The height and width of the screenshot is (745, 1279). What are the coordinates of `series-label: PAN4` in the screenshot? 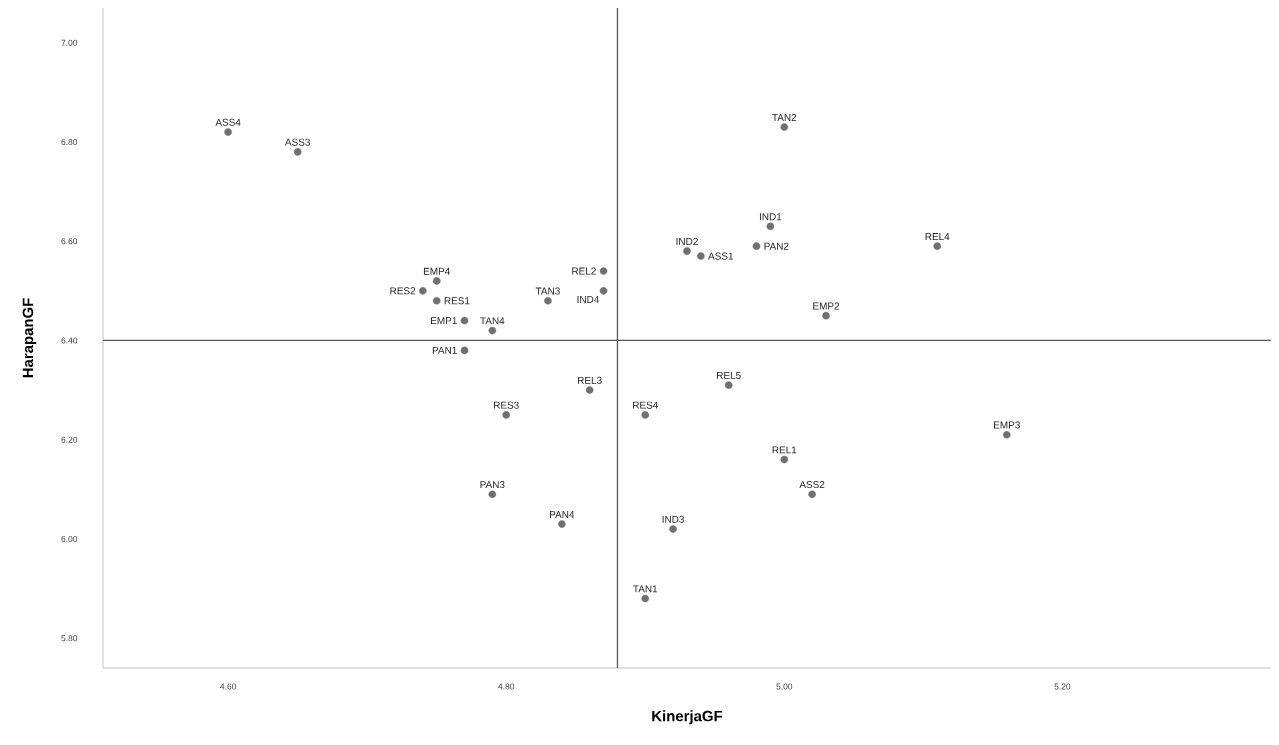 It's located at (562, 514).